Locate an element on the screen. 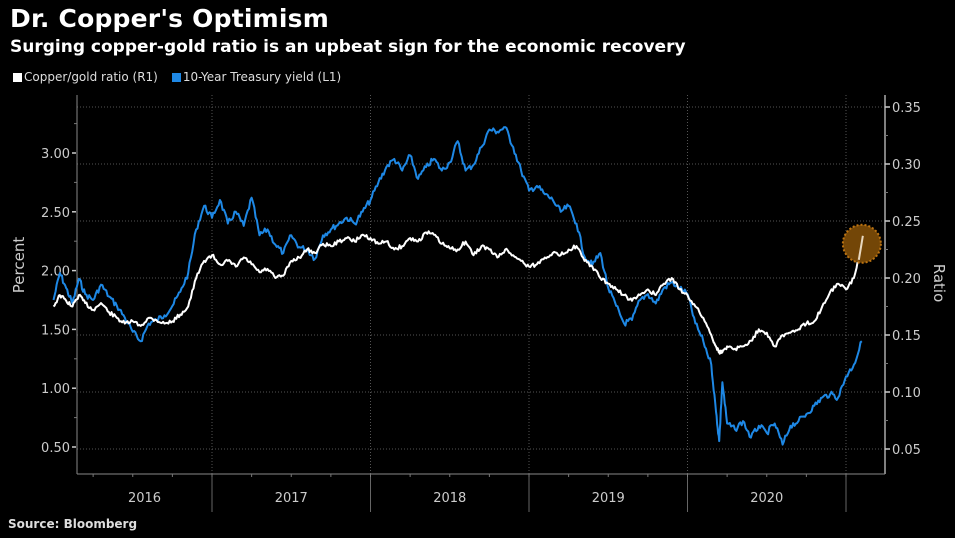 The height and width of the screenshot is (538, 955). right-tick-label: 0.25 is located at coordinates (906, 222).